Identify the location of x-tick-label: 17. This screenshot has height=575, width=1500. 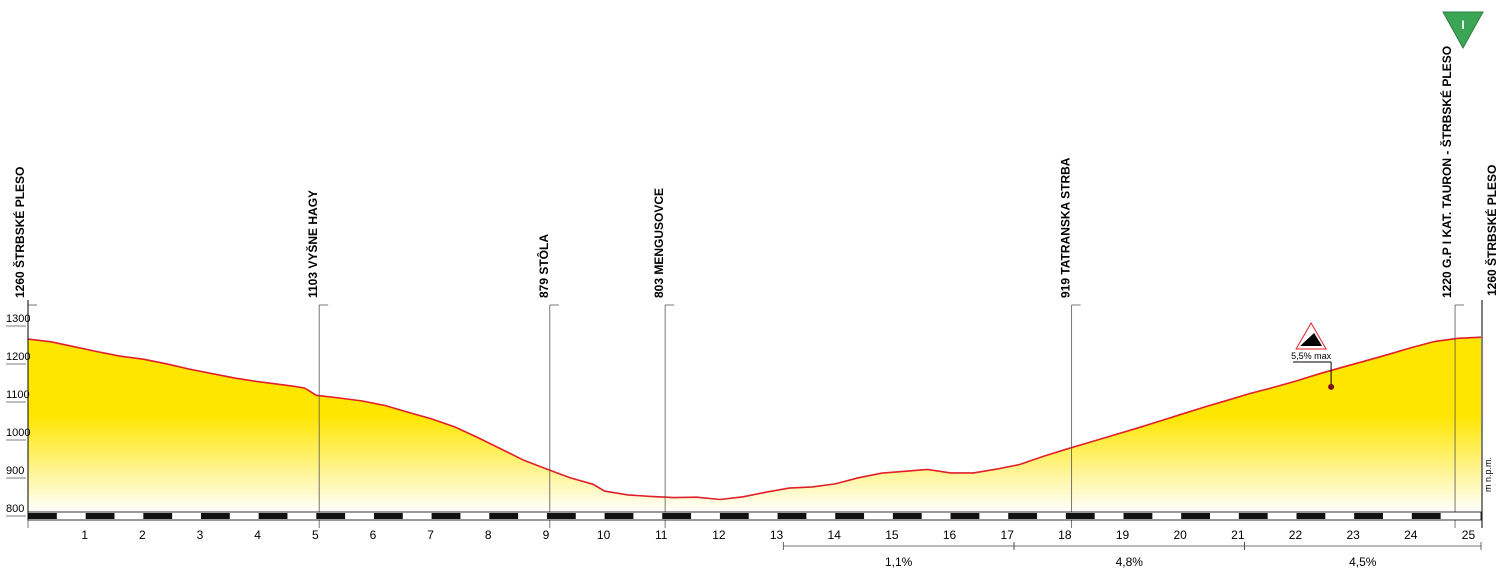
(1008, 535).